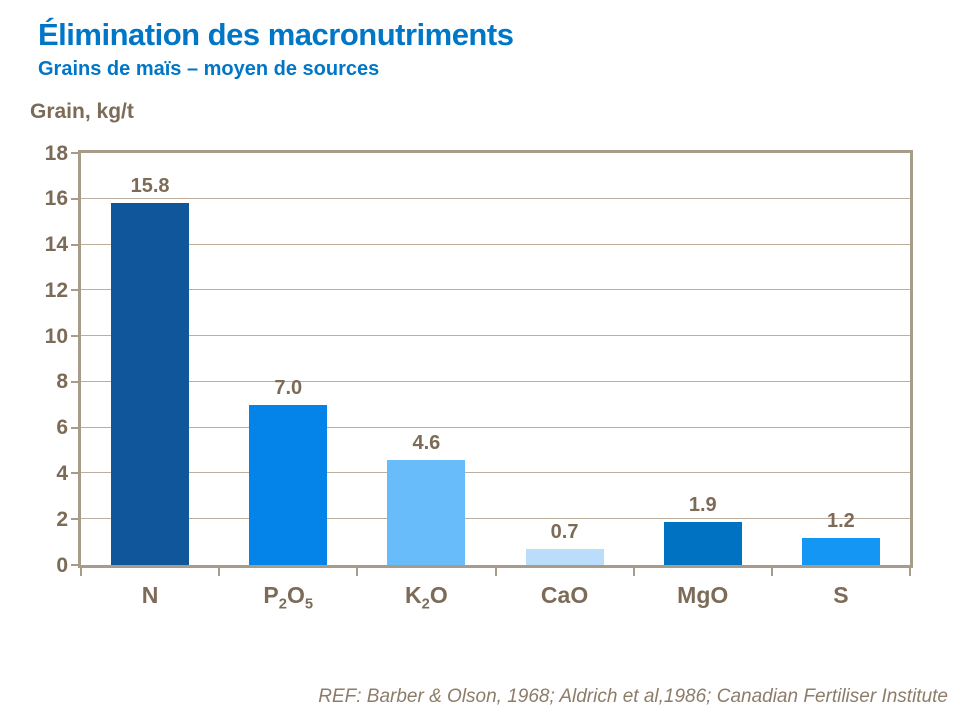 Image resolution: width=960 pixels, height=720 pixels. Describe the element at coordinates (841, 595) in the screenshot. I see `x-category-label: S` at that location.